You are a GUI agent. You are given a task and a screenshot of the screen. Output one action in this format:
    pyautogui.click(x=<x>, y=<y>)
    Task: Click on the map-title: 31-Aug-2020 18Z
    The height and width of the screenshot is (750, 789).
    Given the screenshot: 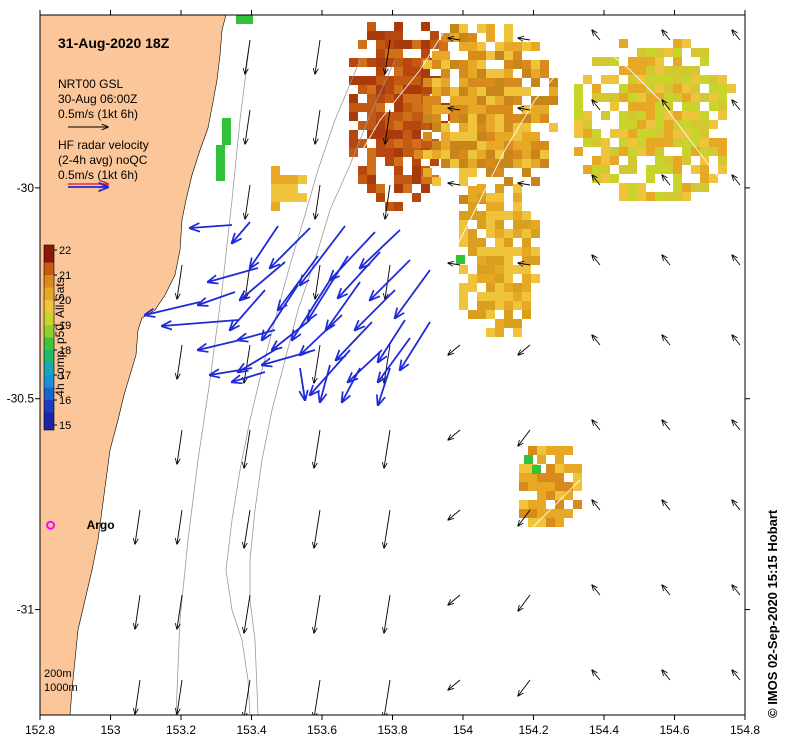 What is the action you would take?
    pyautogui.click(x=114, y=43)
    